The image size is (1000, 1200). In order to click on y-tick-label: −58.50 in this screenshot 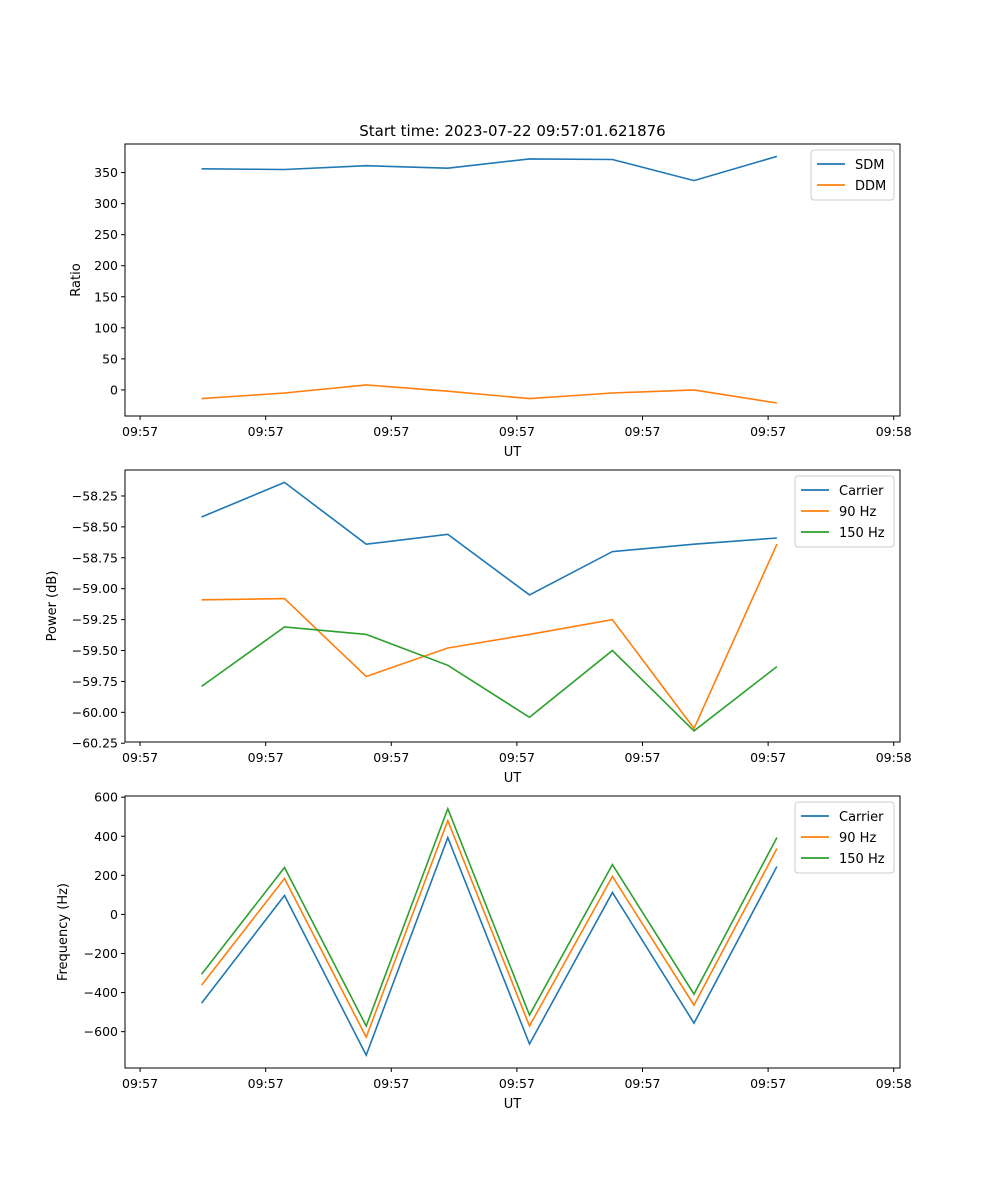, I will do `click(95, 526)`.